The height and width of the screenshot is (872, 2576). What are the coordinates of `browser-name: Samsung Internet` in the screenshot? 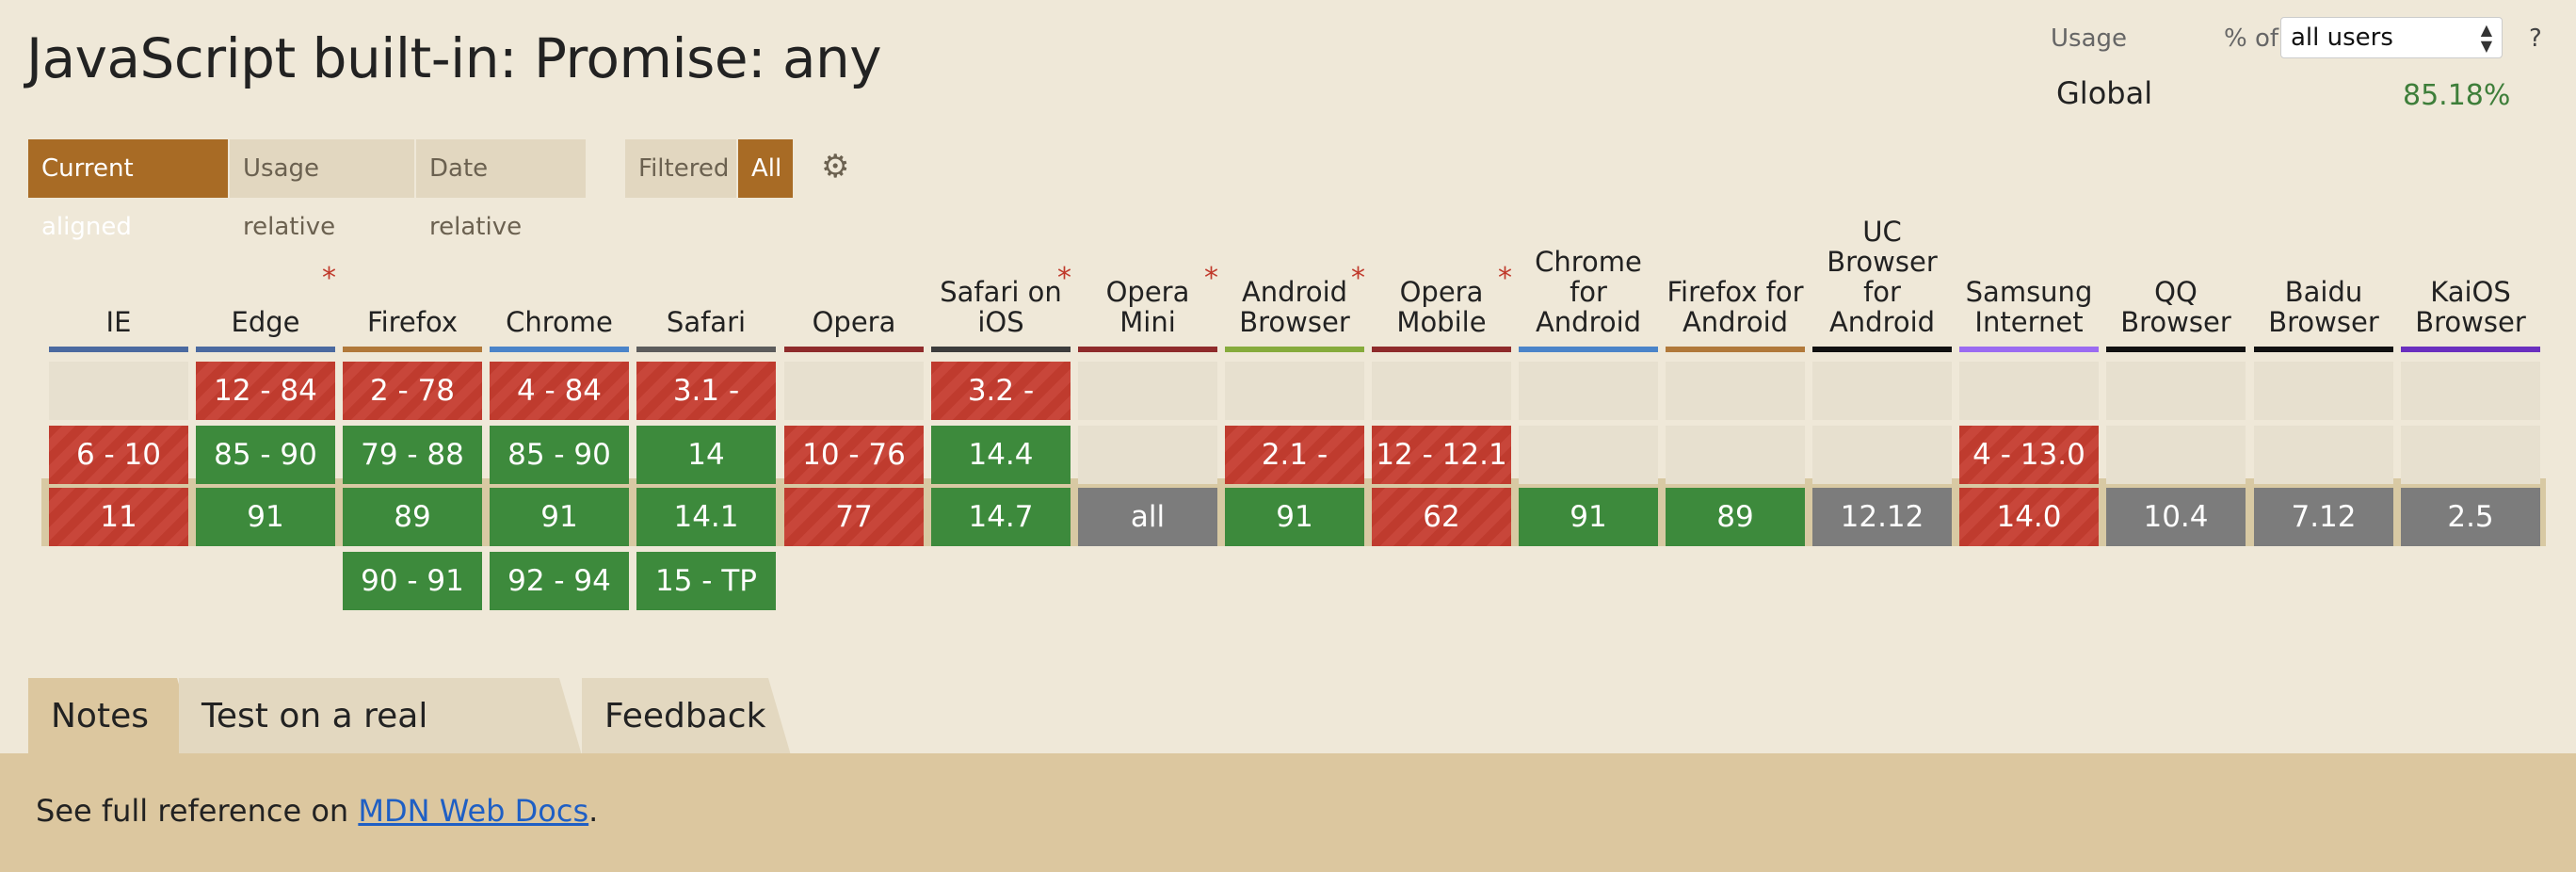 It's located at (2029, 307).